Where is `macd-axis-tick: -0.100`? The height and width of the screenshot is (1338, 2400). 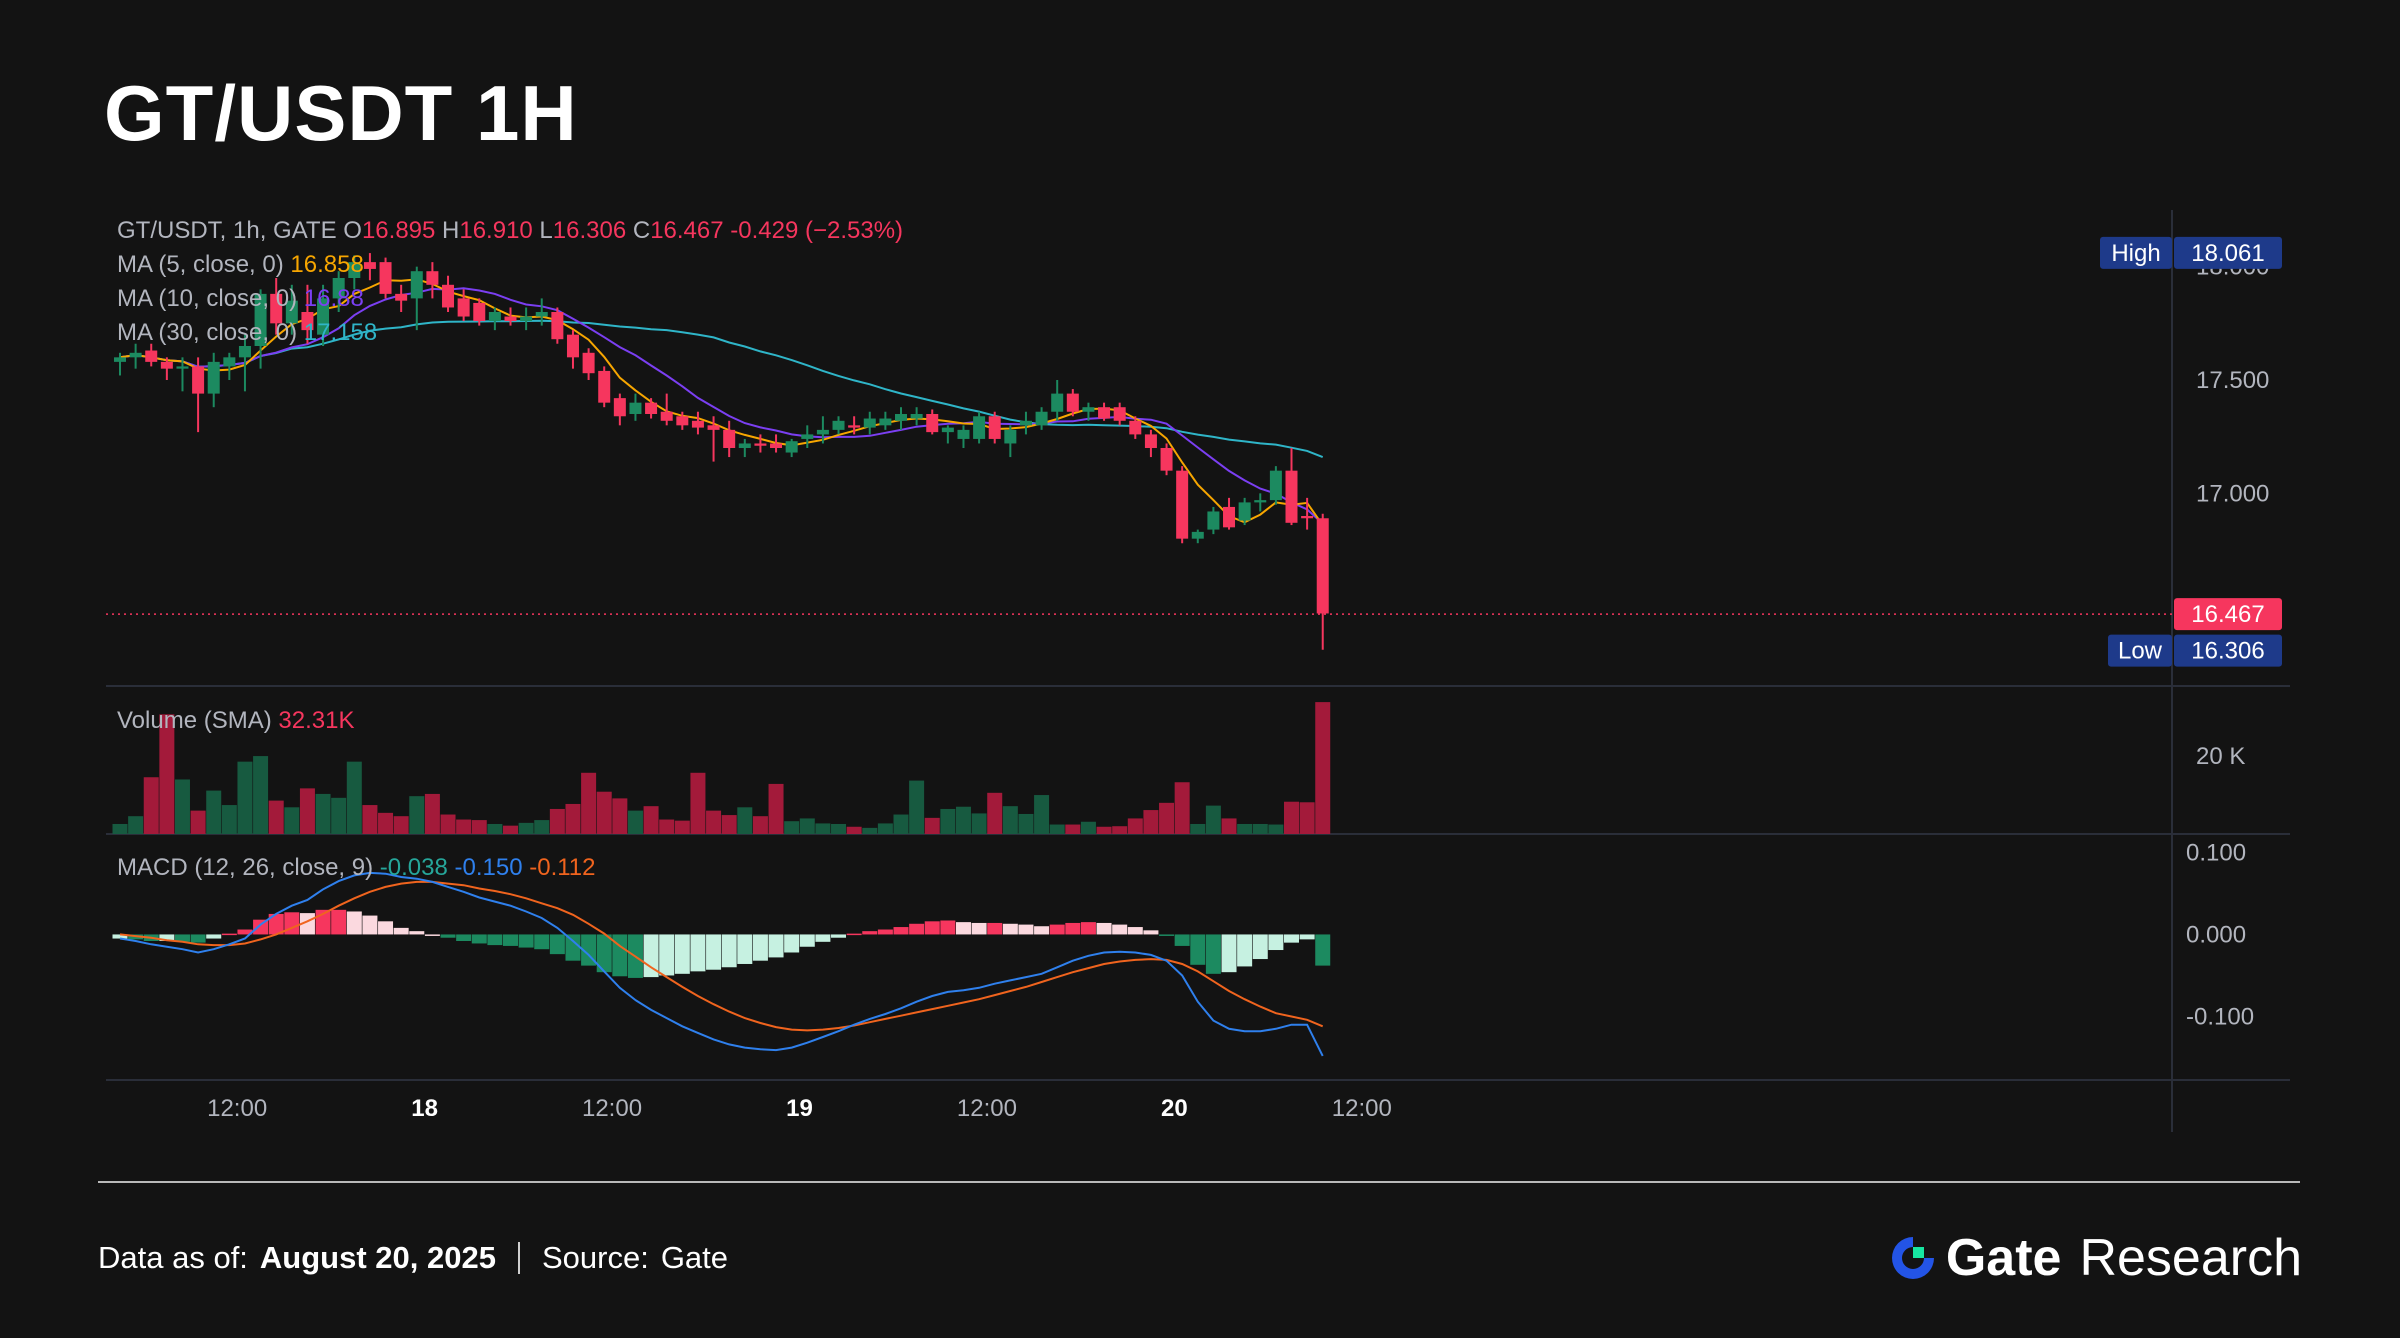 macd-axis-tick: -0.100 is located at coordinates (2220, 1016).